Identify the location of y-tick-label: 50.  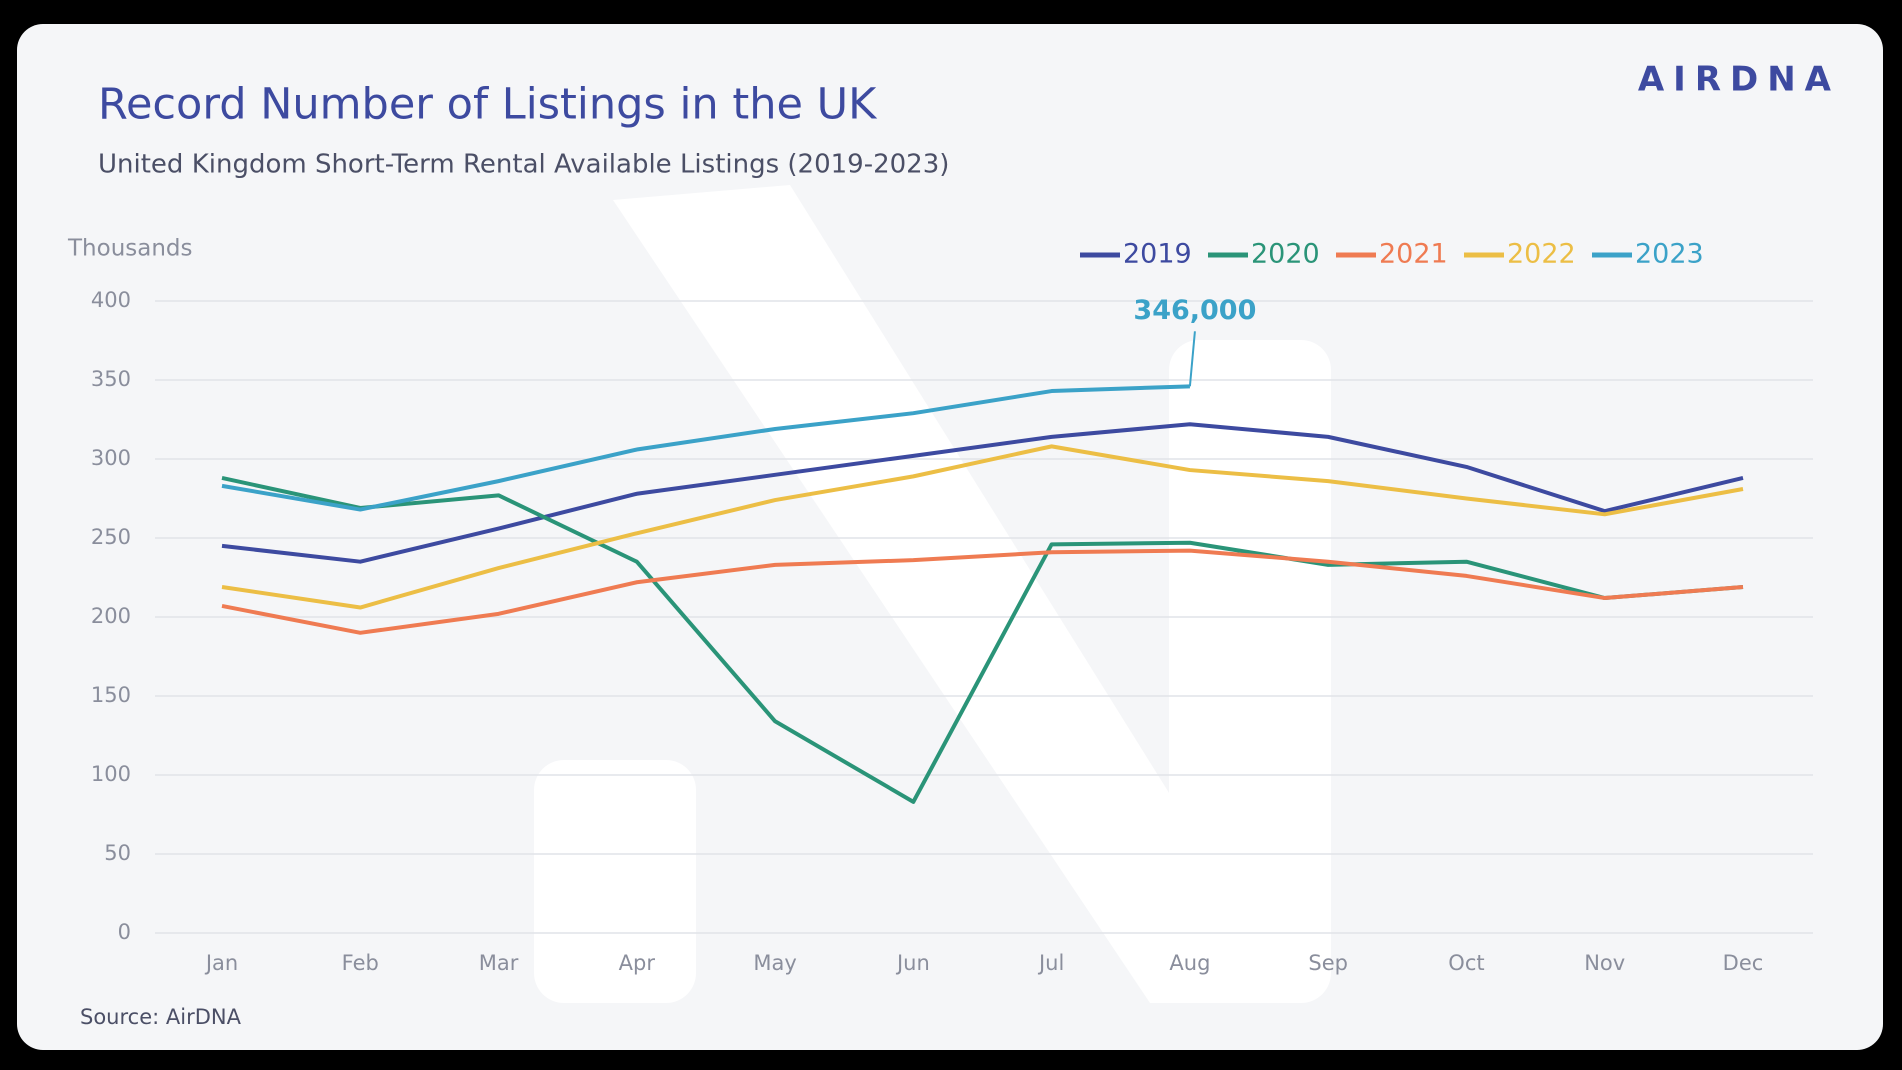
(117, 853).